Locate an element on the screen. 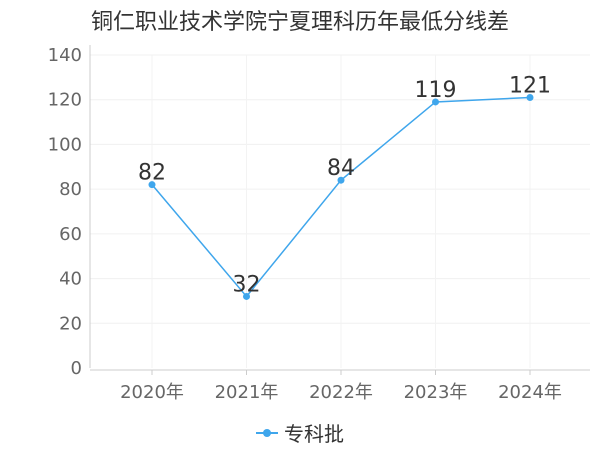 This screenshot has height=450, width=600. y-tick-label: 140 is located at coordinates (65, 55).